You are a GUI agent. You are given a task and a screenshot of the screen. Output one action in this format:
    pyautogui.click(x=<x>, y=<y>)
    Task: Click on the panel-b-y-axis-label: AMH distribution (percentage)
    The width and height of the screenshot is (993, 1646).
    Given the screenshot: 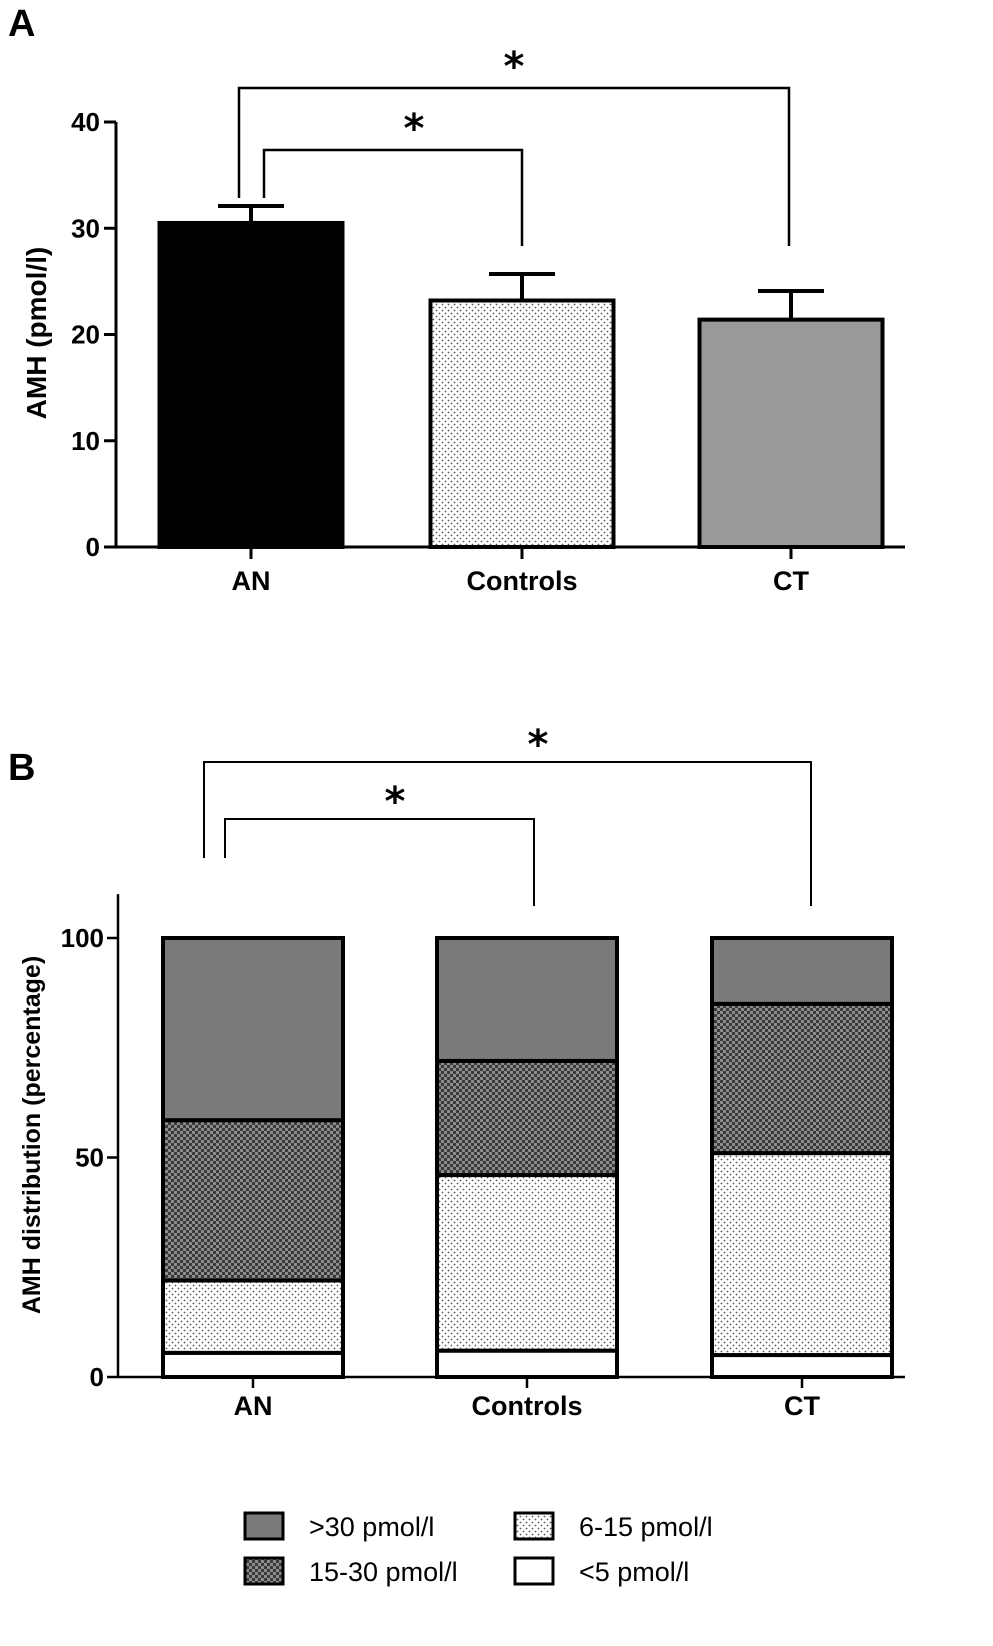 What is the action you would take?
    pyautogui.click(x=32, y=1135)
    